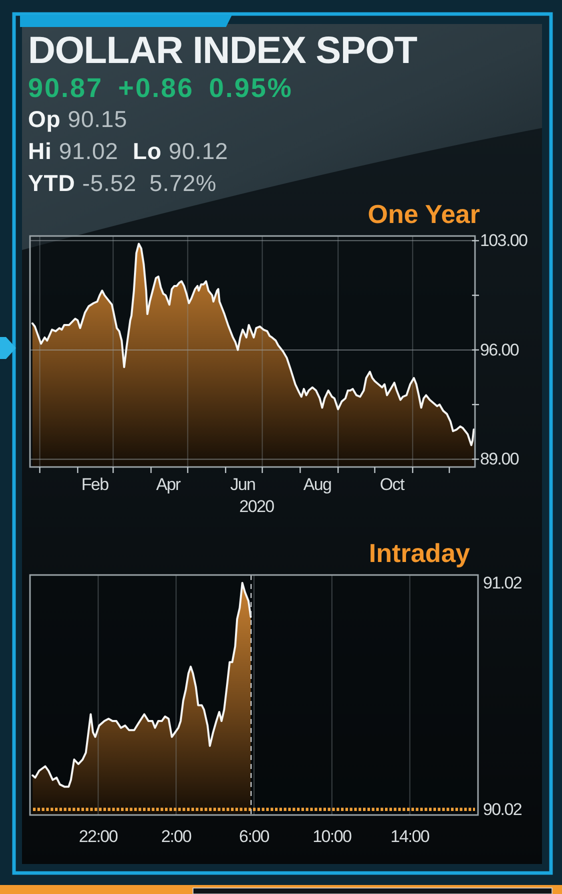 The width and height of the screenshot is (562, 894). Describe the element at coordinates (180, 151) in the screenshot. I see `text: Lo 90.12` at that location.